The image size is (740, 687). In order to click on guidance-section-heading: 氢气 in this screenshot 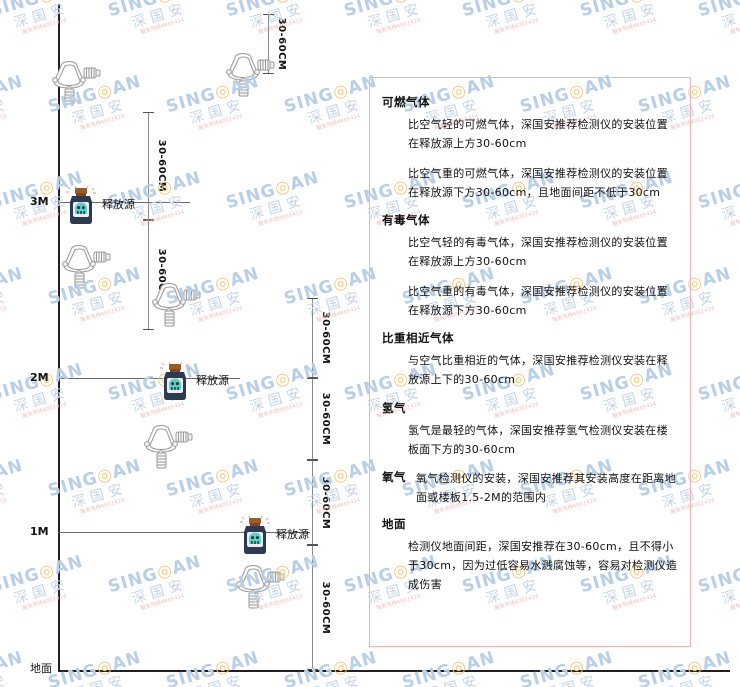, I will do `click(394, 407)`.